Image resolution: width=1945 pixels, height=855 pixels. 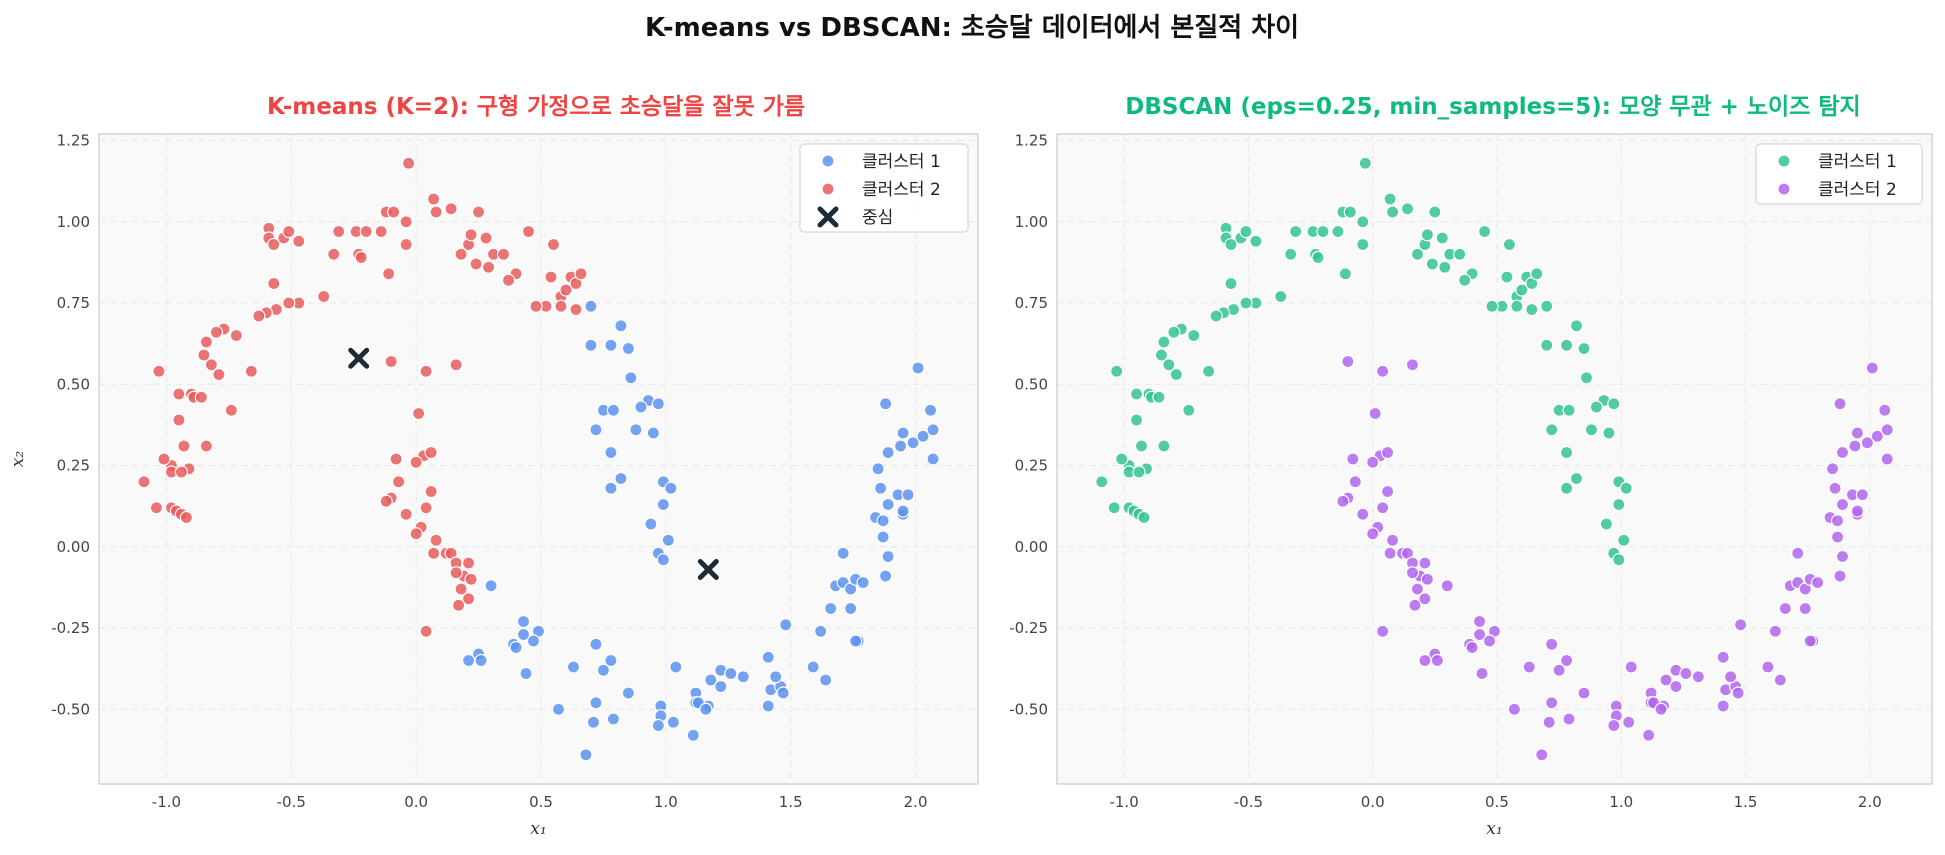 I want to click on dbscan-y-tick-label: 0.25, so click(x=1031, y=466).